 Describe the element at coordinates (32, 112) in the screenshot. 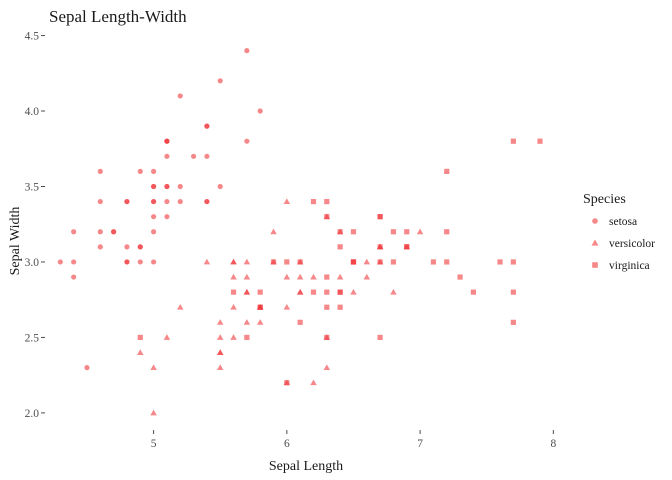

I see `y-tick-label: 4.0` at that location.